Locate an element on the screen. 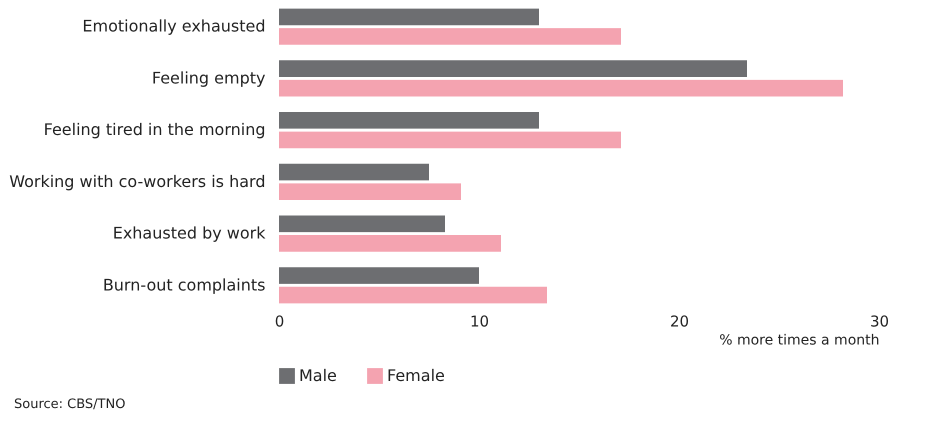 Image resolution: width=938 pixels, height=423 pixels. source-note: Source: CBS/TNO is located at coordinates (70, 404).